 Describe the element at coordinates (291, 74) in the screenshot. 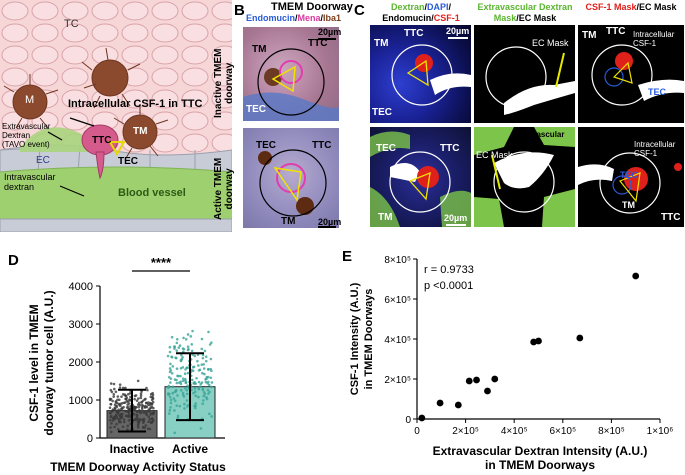

I see `panel-b-image-inactive` at that location.